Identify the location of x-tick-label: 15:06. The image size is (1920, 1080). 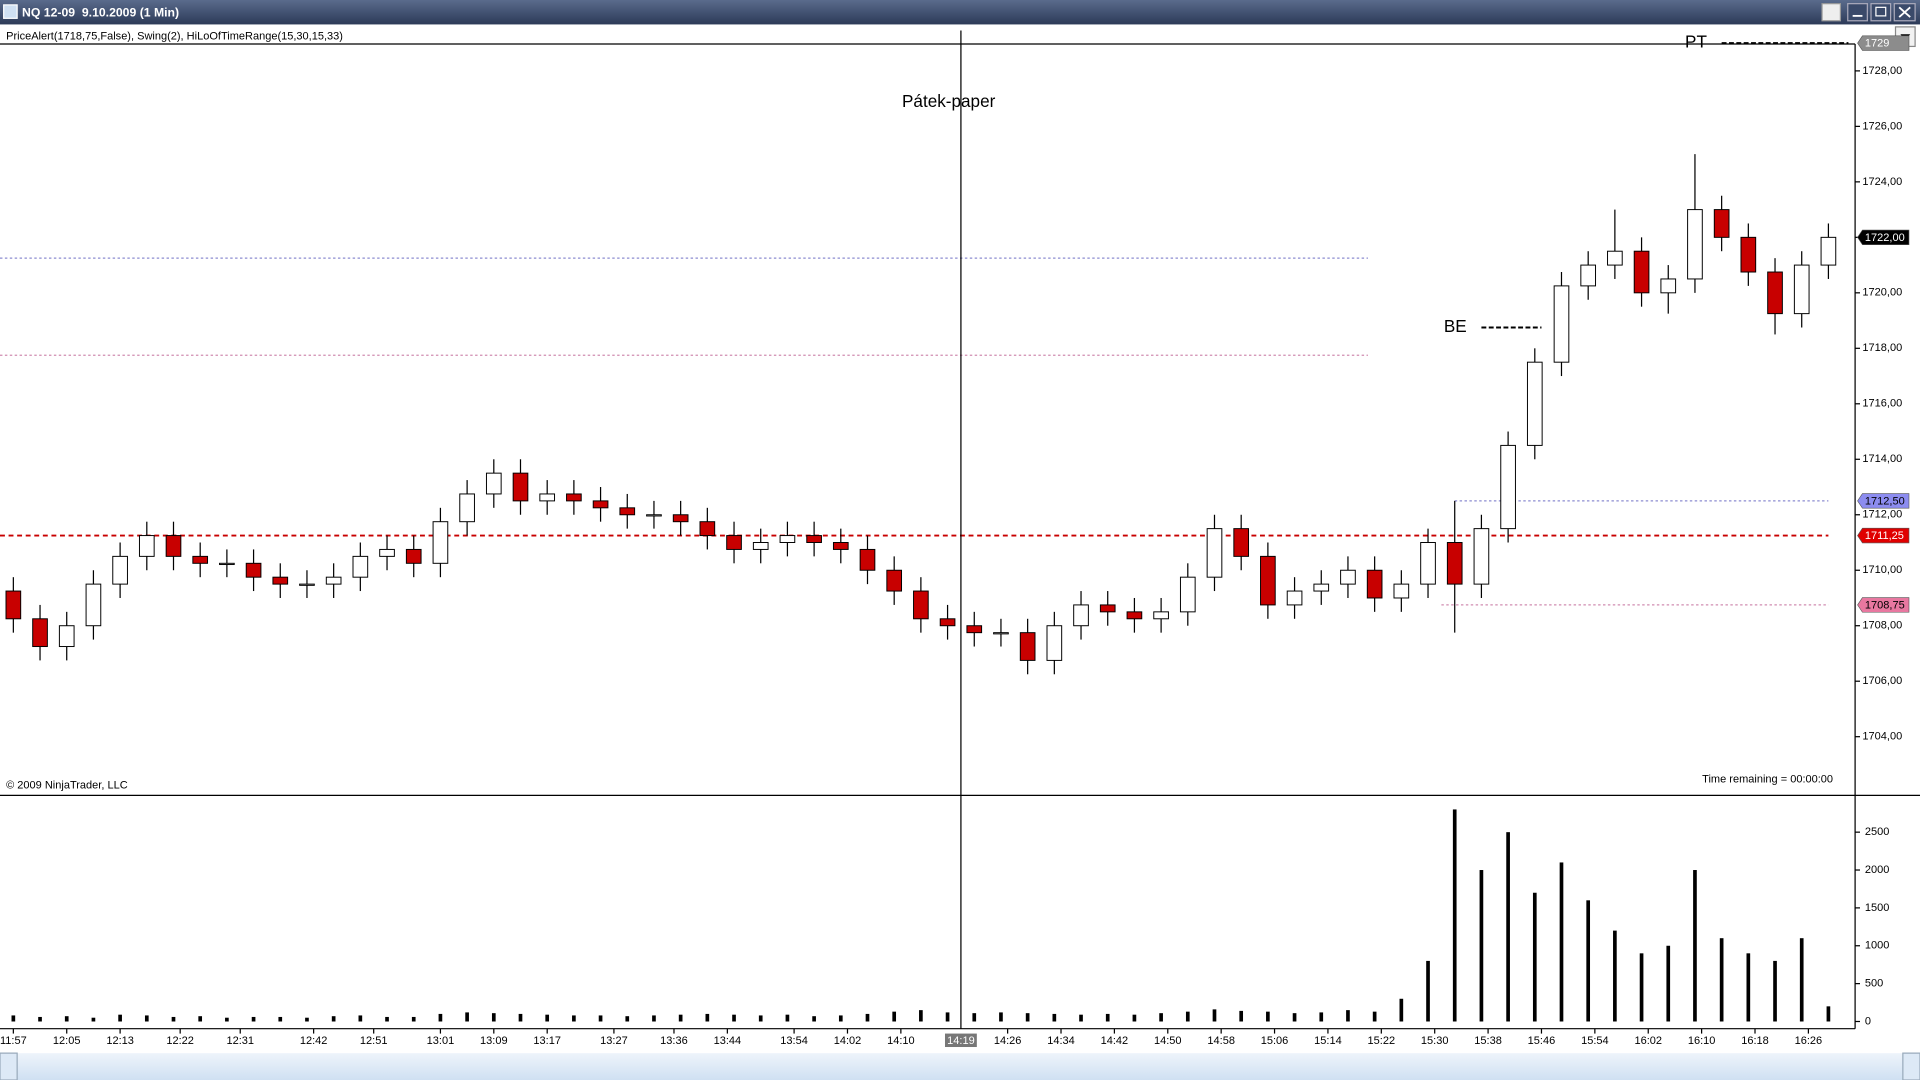
(1275, 1041).